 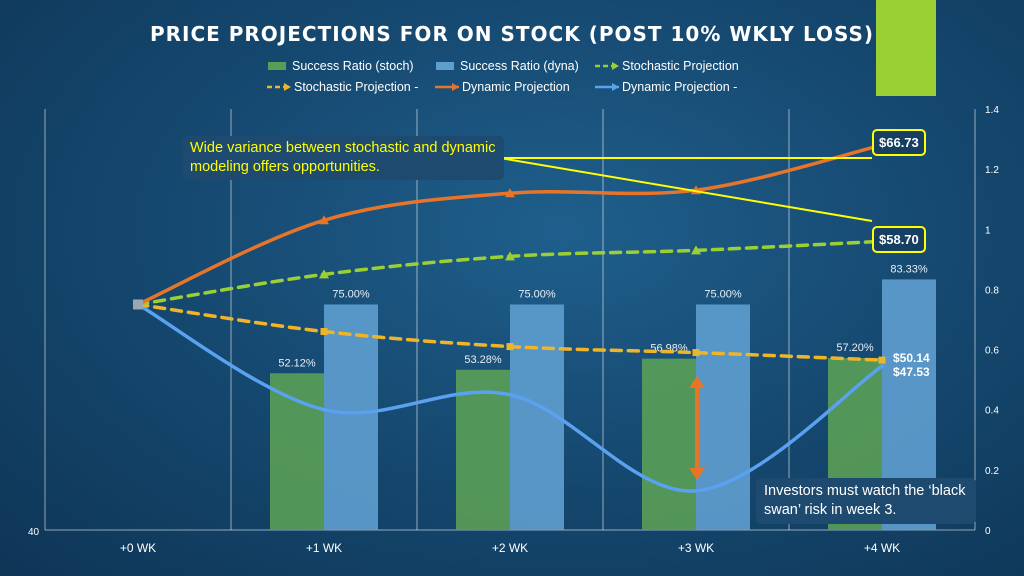 I want to click on x-tick-label: +3 WK, so click(x=696, y=548).